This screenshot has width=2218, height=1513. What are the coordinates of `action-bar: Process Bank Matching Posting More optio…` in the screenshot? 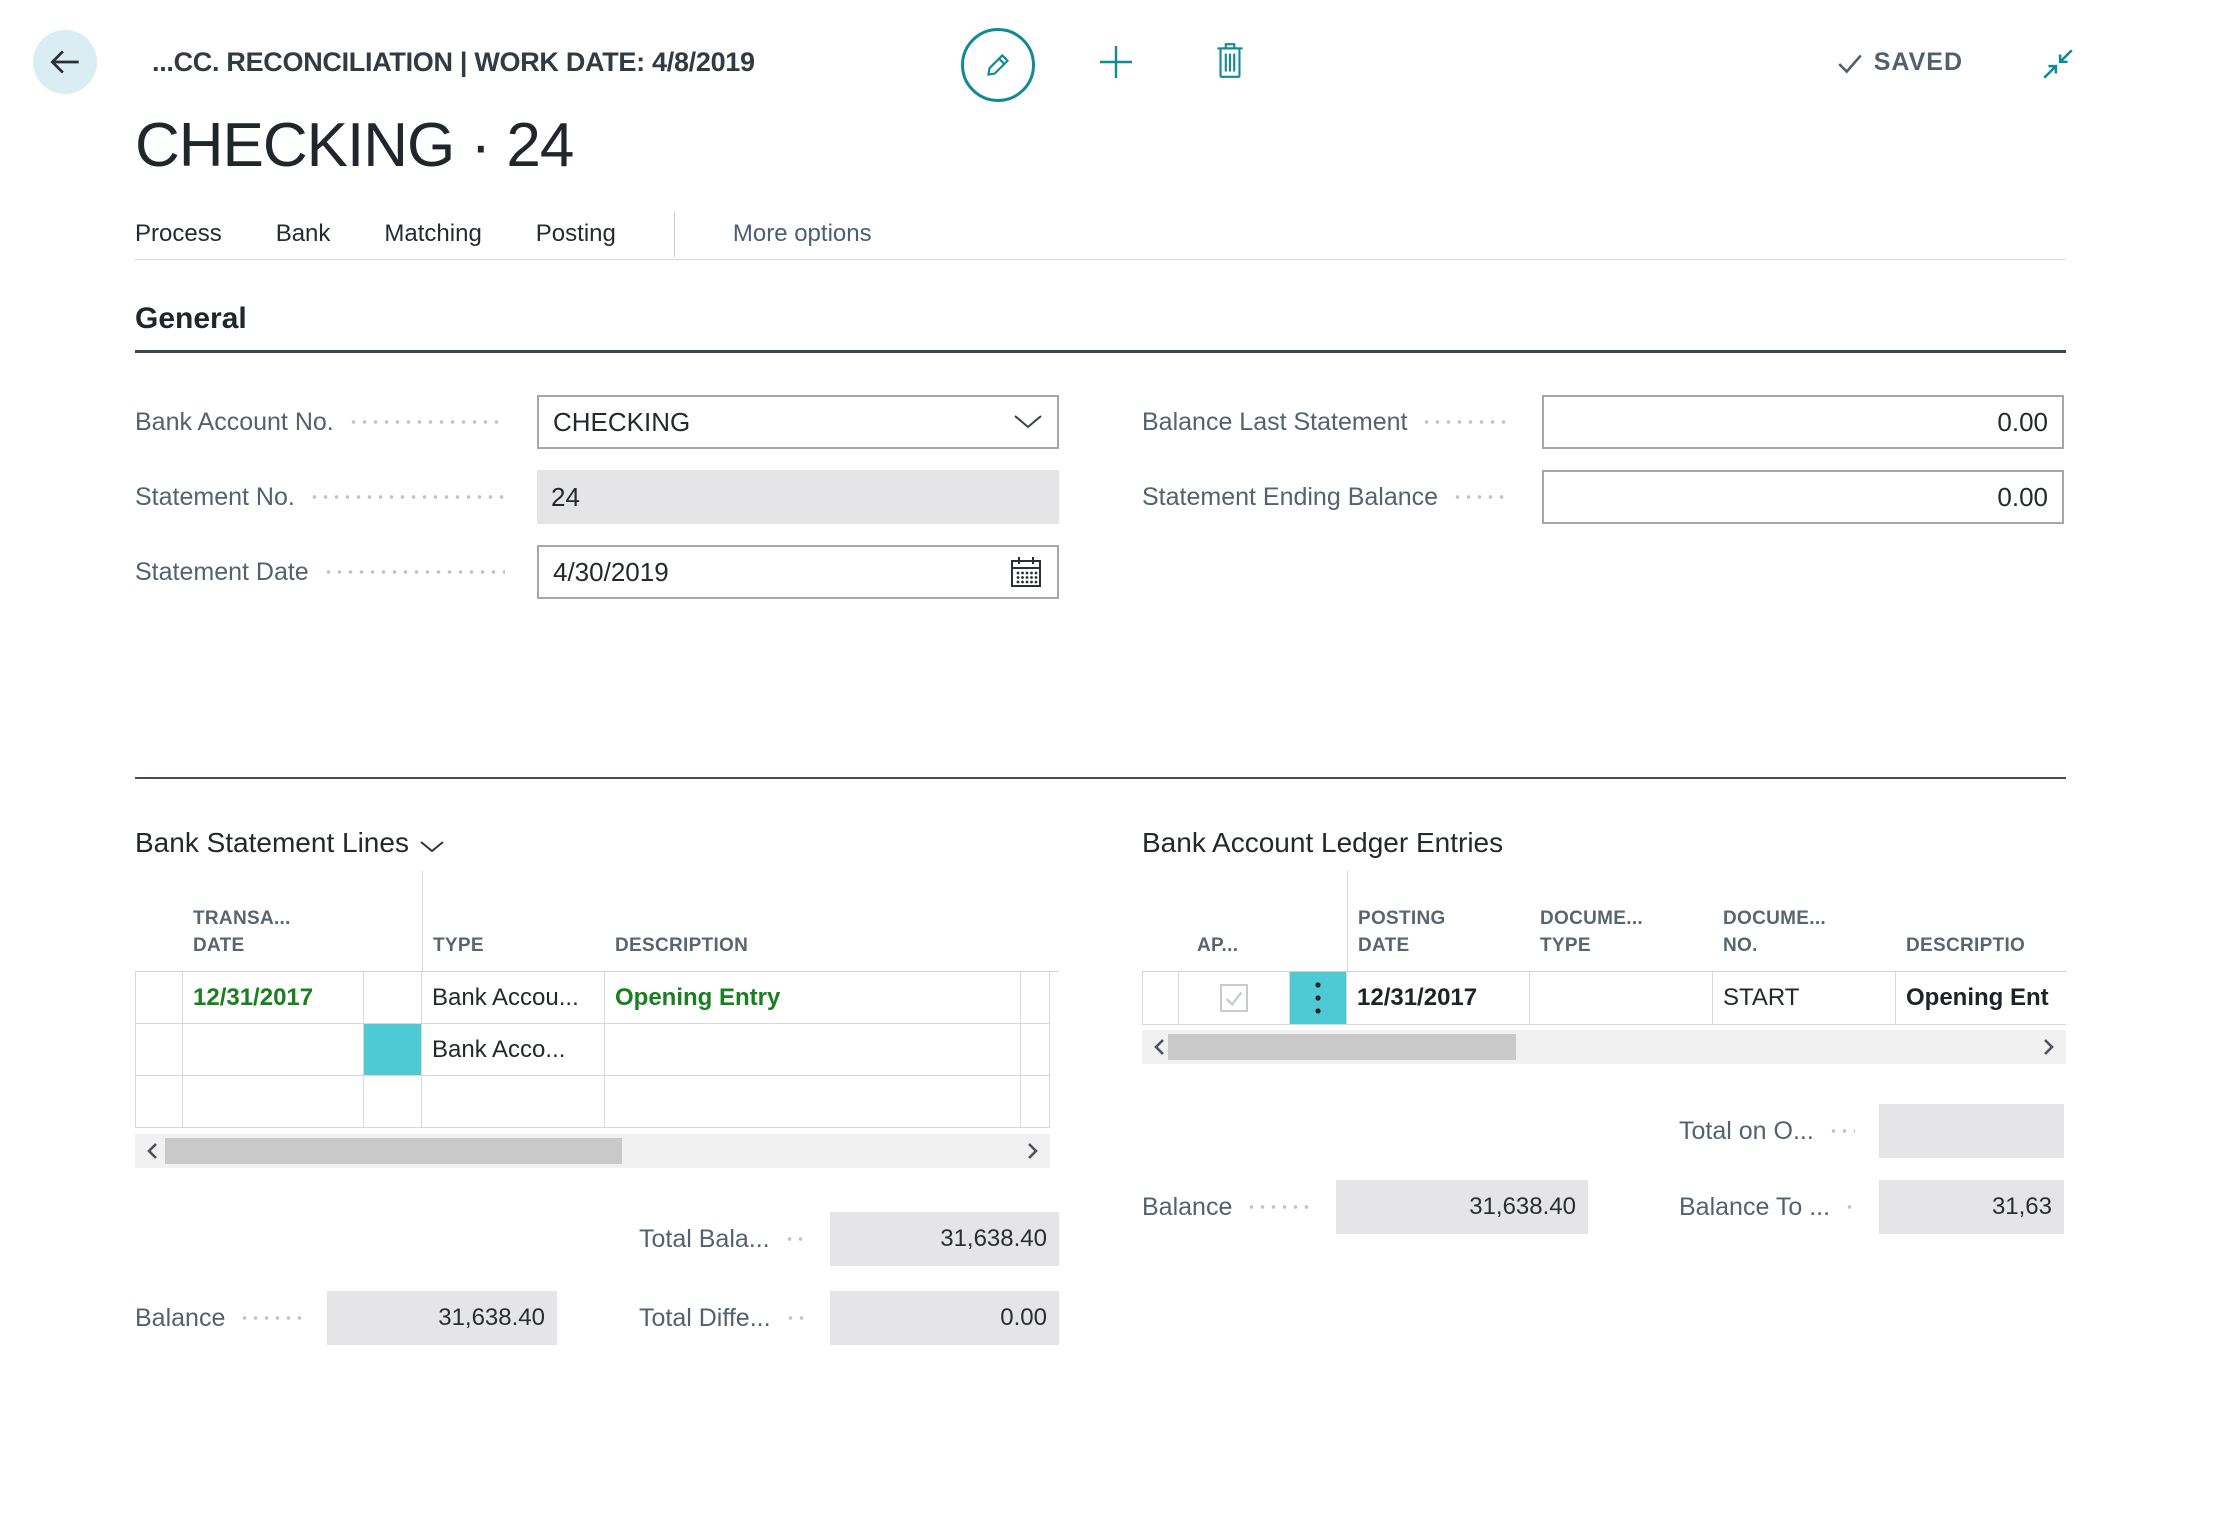 It's located at (1100, 234).